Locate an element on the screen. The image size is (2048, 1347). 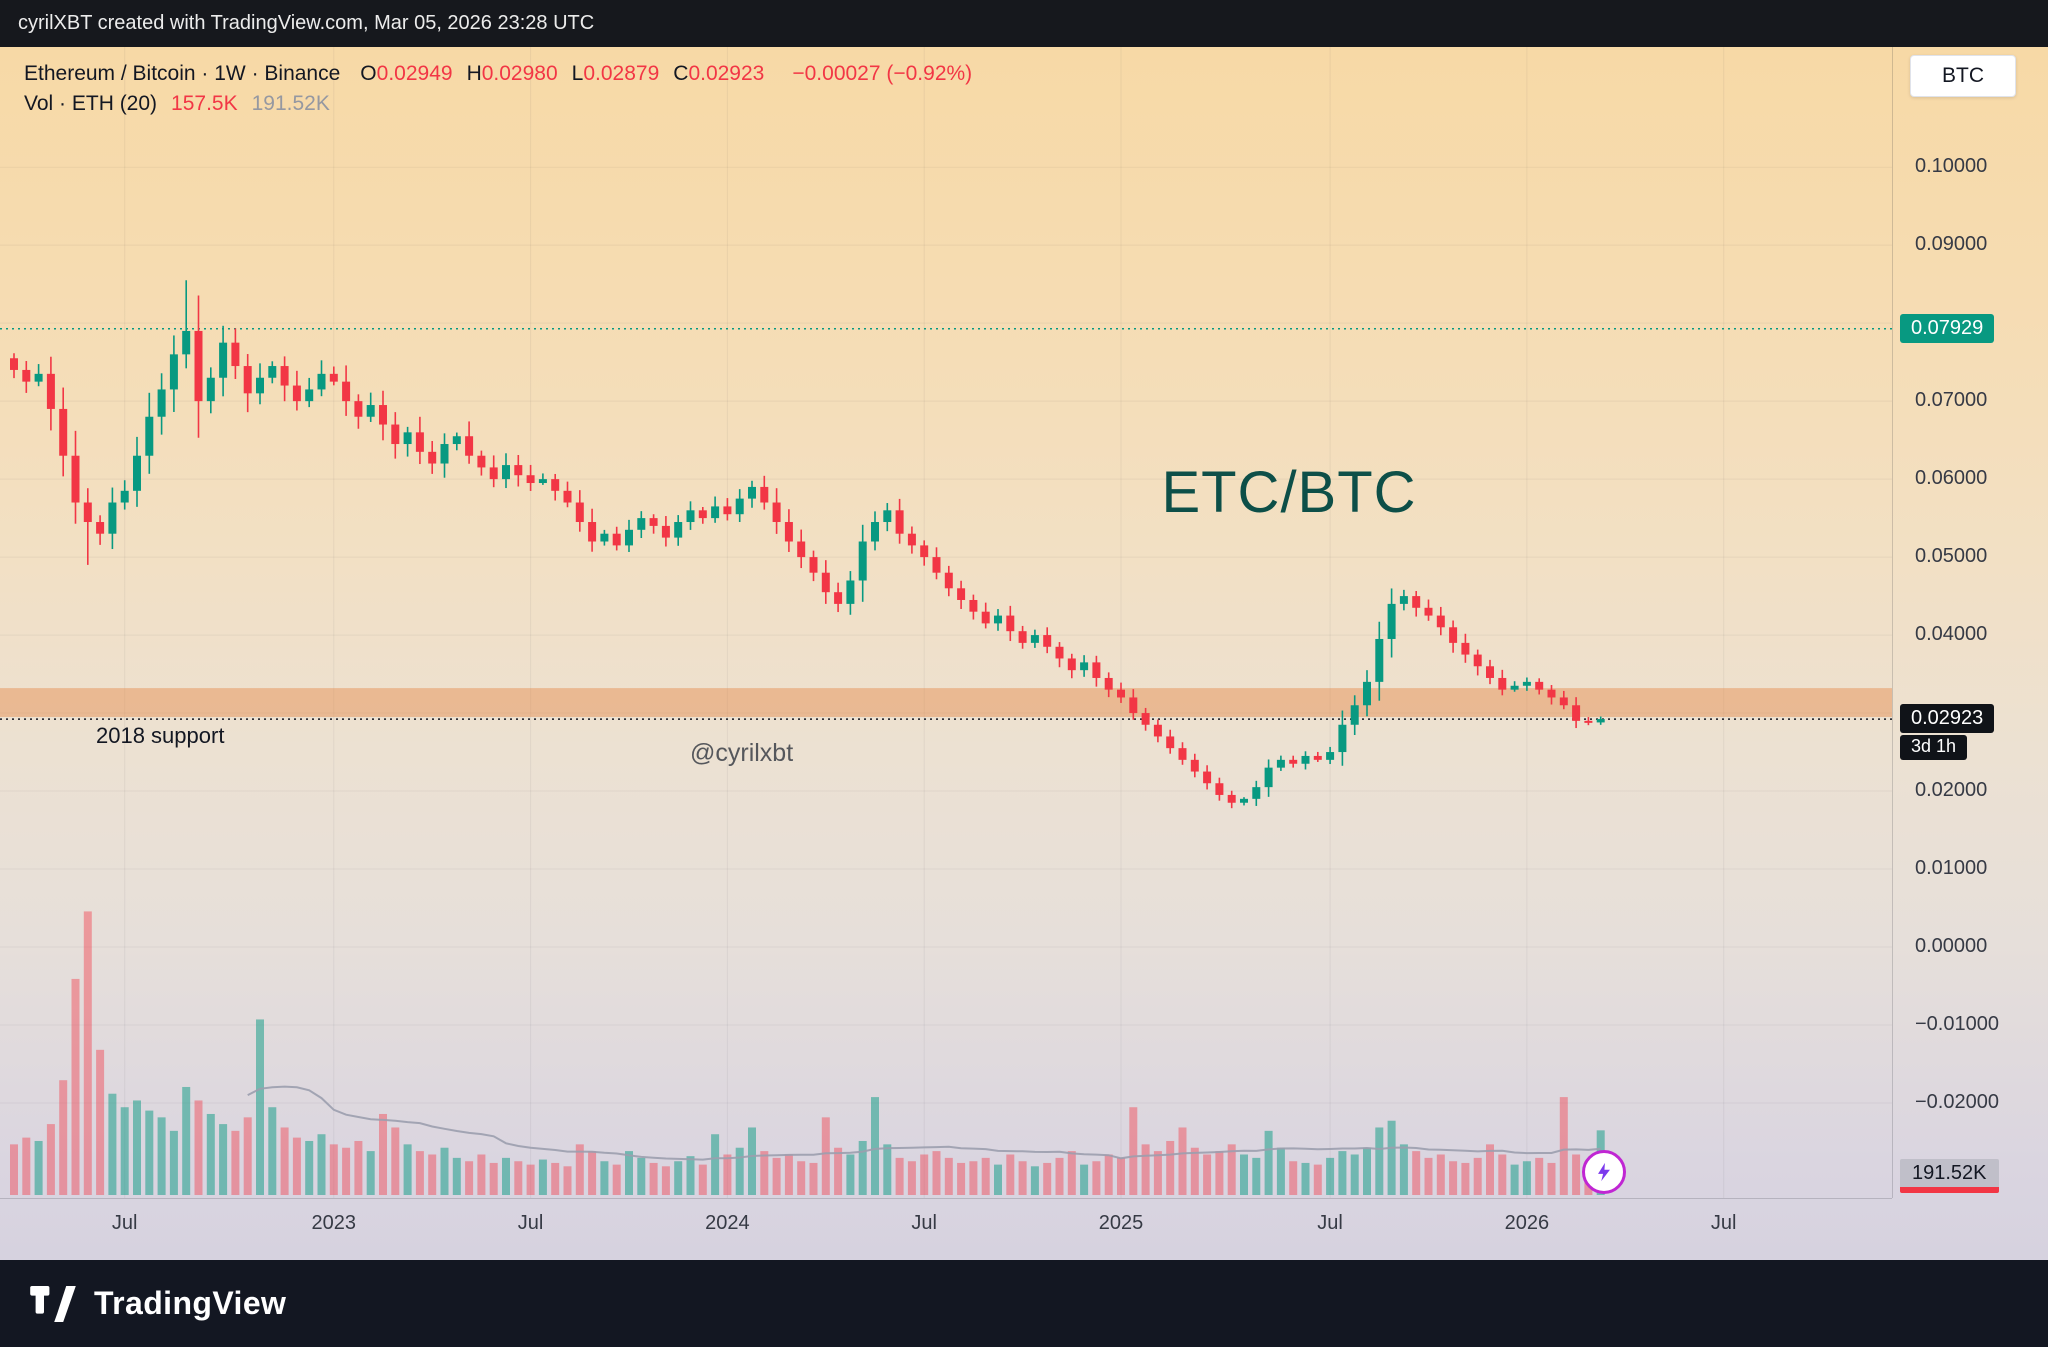
tradingview-logo-icon is located at coordinates (53, 1303).